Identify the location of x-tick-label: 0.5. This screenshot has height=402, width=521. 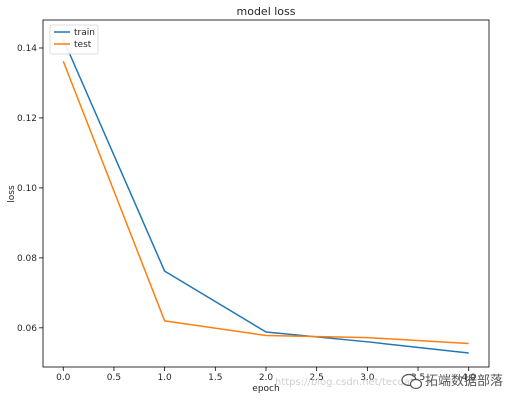
(114, 378).